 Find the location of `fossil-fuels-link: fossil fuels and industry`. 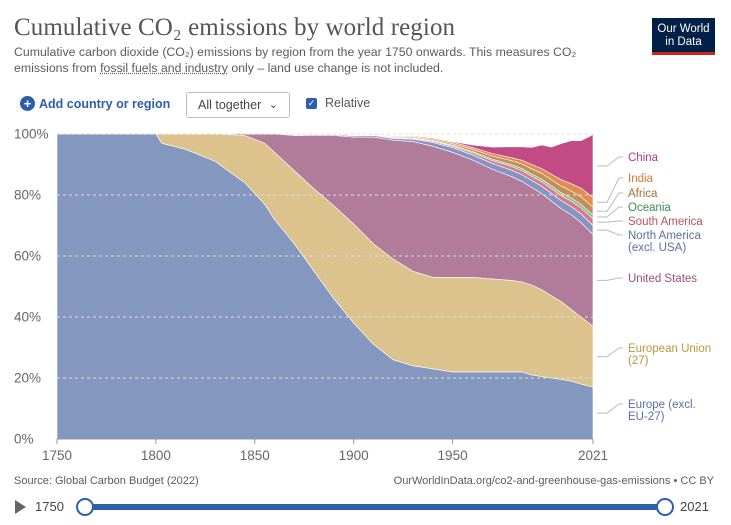

fossil-fuels-link: fossil fuels and industry is located at coordinates (164, 68).